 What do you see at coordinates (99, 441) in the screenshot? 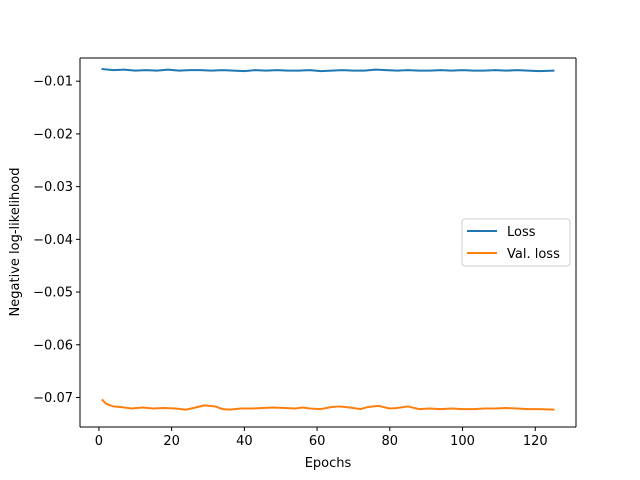
I see `x-tick-label: 0` at bounding box center [99, 441].